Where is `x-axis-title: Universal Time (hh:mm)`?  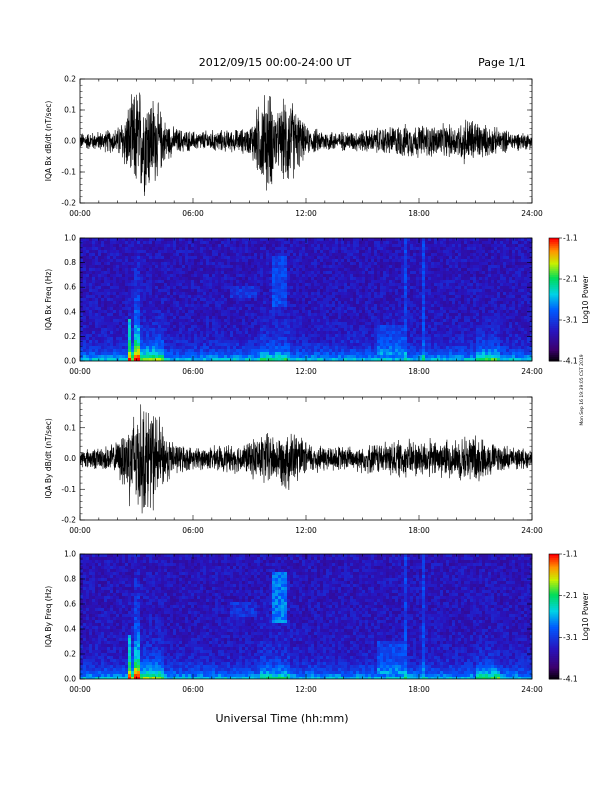
x-axis-title: Universal Time (hh:mm) is located at coordinates (282, 718).